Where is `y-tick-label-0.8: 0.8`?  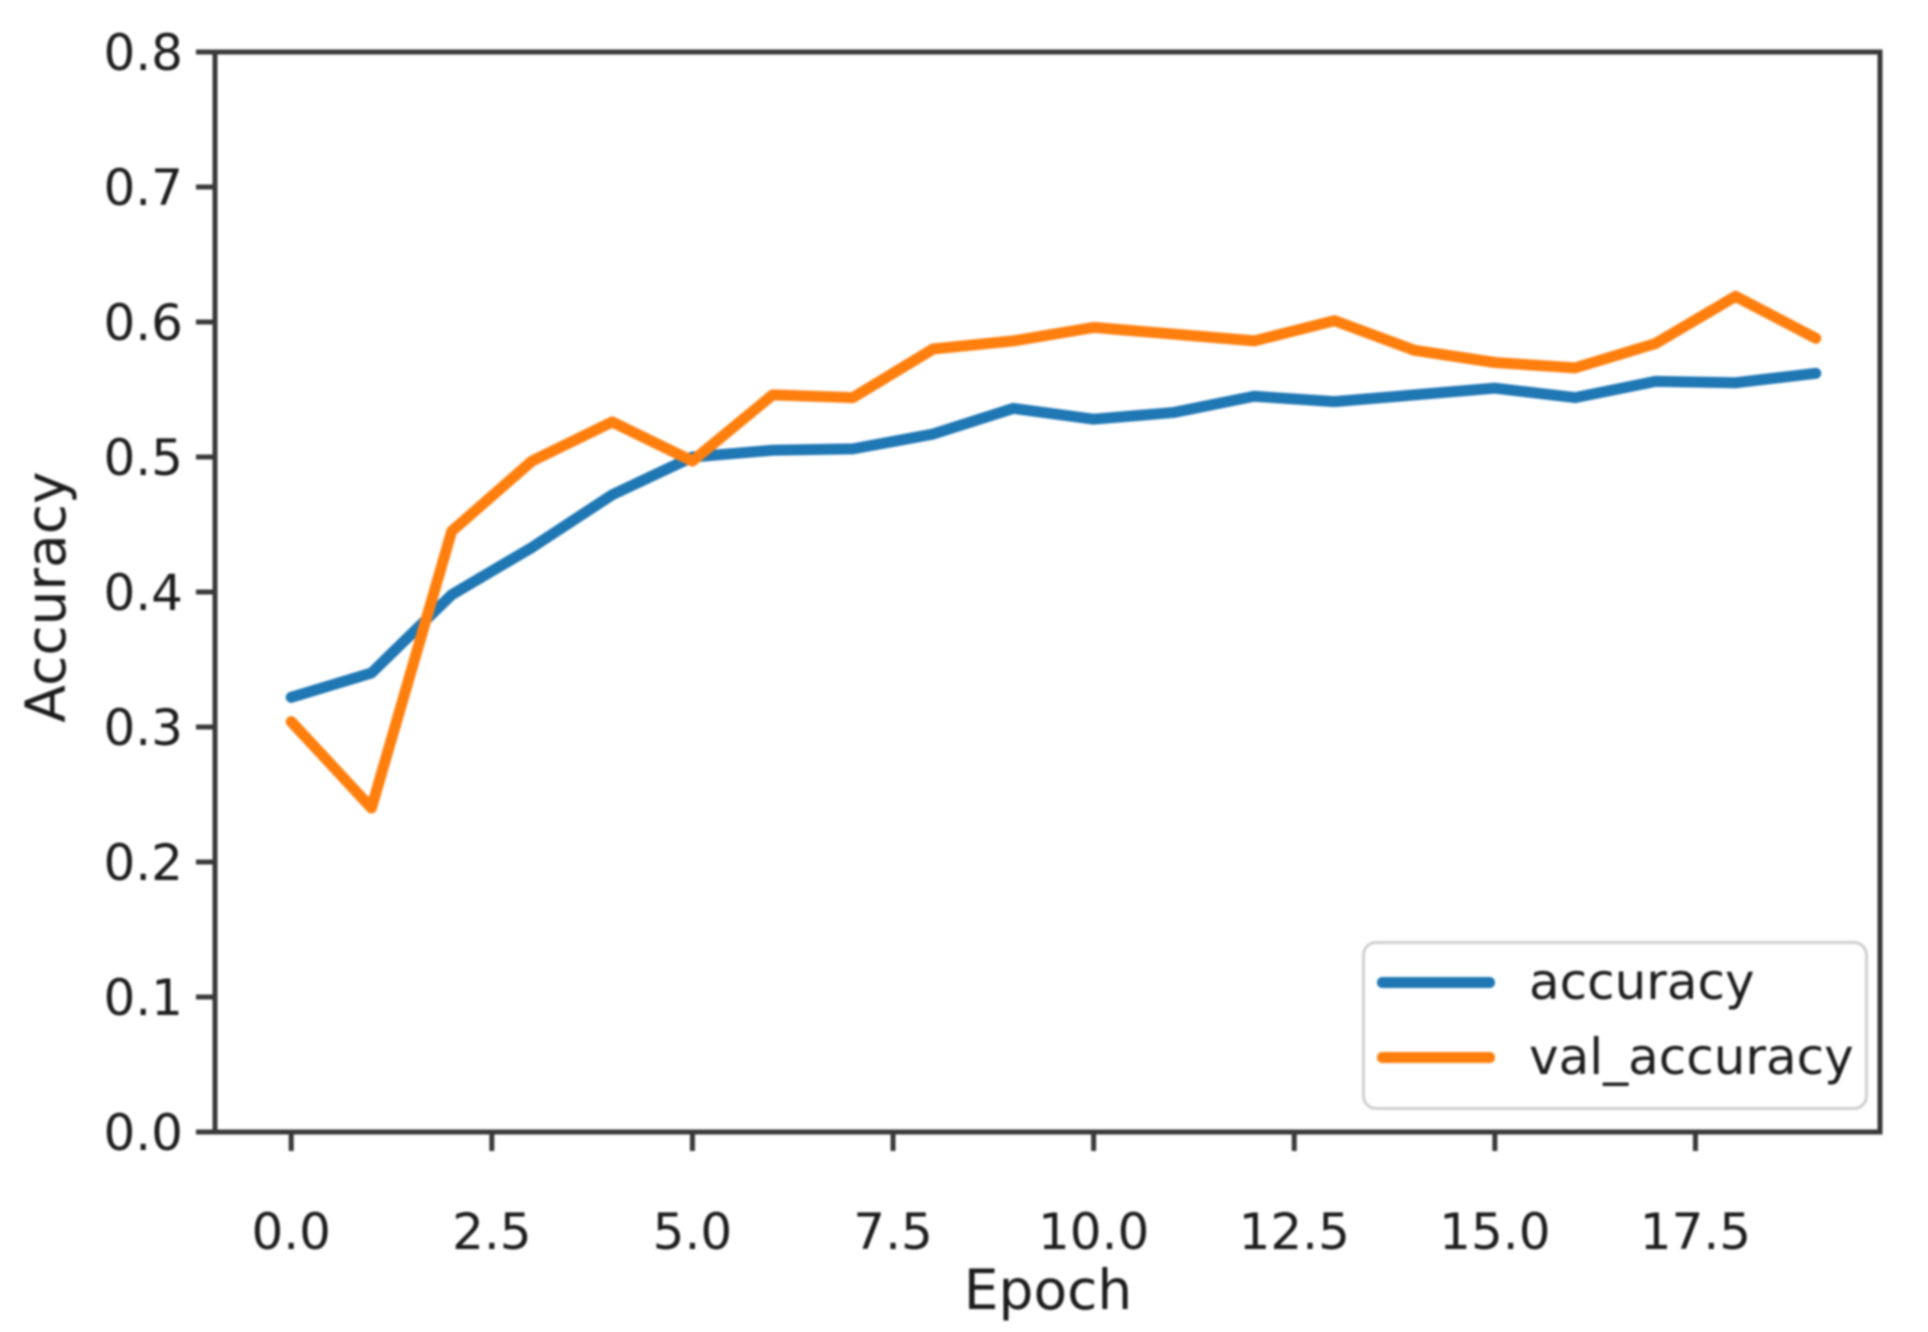 y-tick-label-0.8: 0.8 is located at coordinates (143, 53).